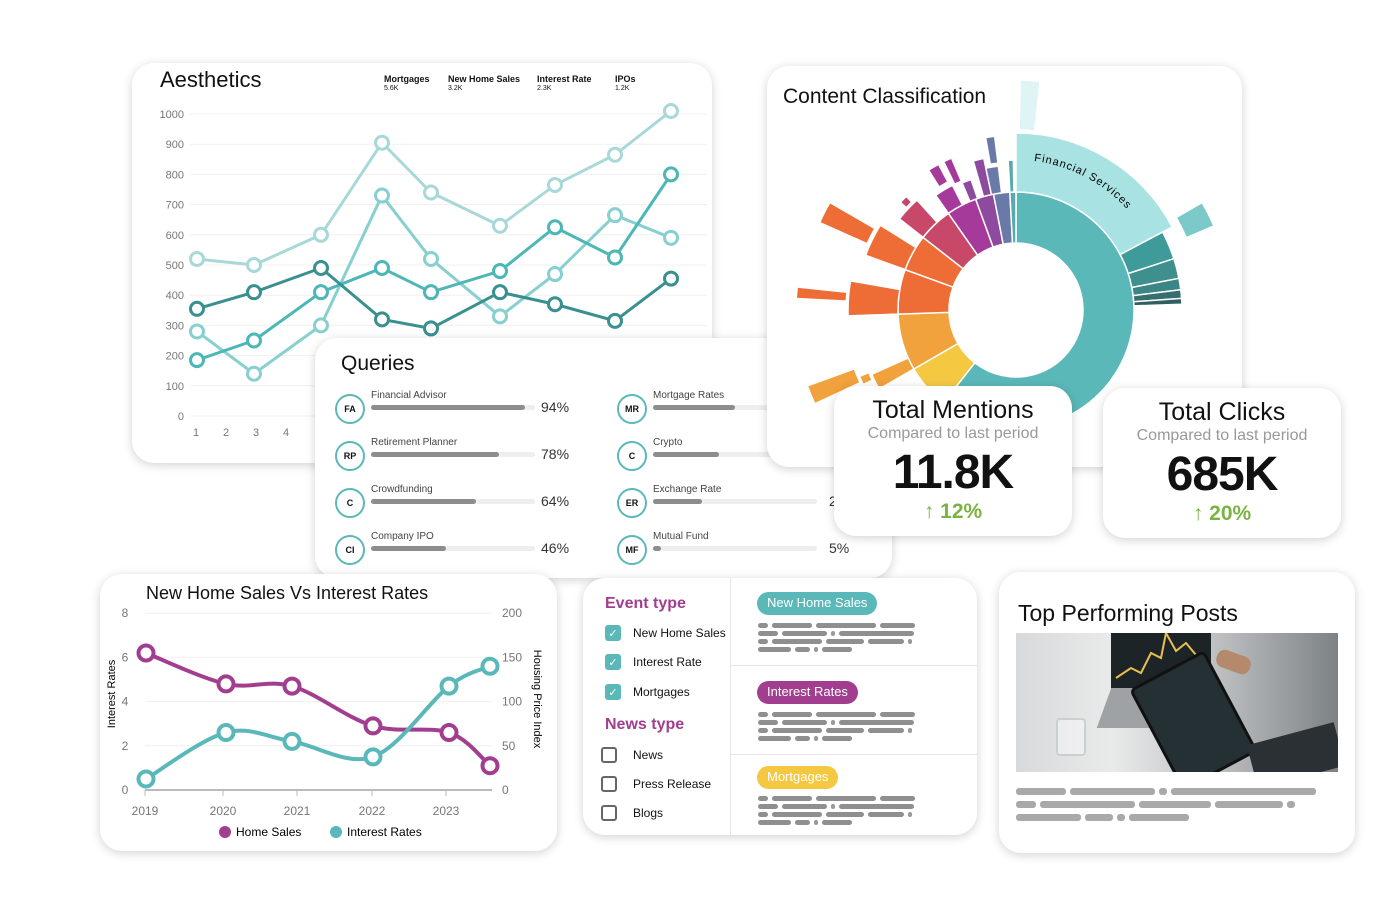 The height and width of the screenshot is (900, 1400). I want to click on checkbox-new-home-sales: ✓ New Home Sales, so click(665, 633).